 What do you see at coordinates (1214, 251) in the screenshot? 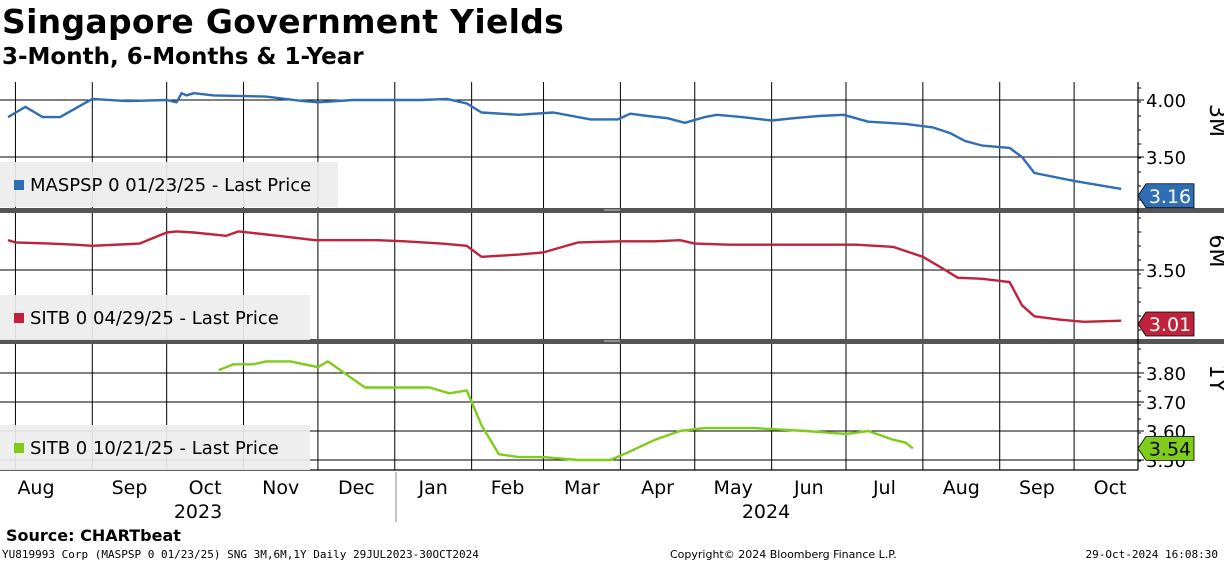
I see `panel-side-label-6m: 6M` at bounding box center [1214, 251].